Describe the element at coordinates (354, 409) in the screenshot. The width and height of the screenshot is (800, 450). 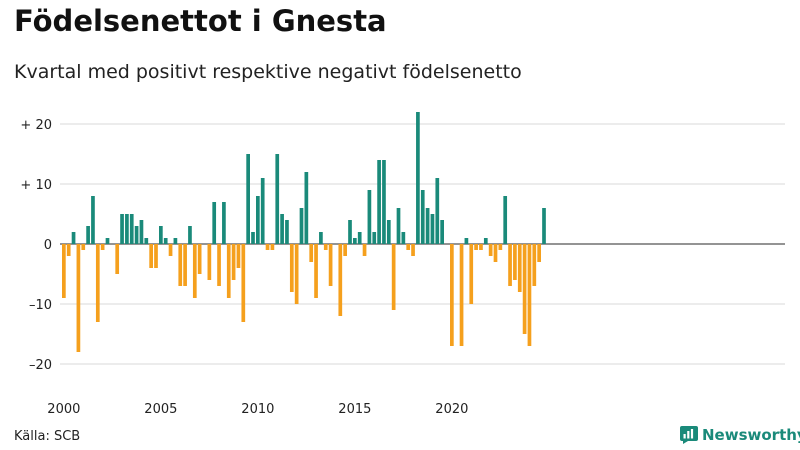
I see `x-tick-label: 2015` at that location.